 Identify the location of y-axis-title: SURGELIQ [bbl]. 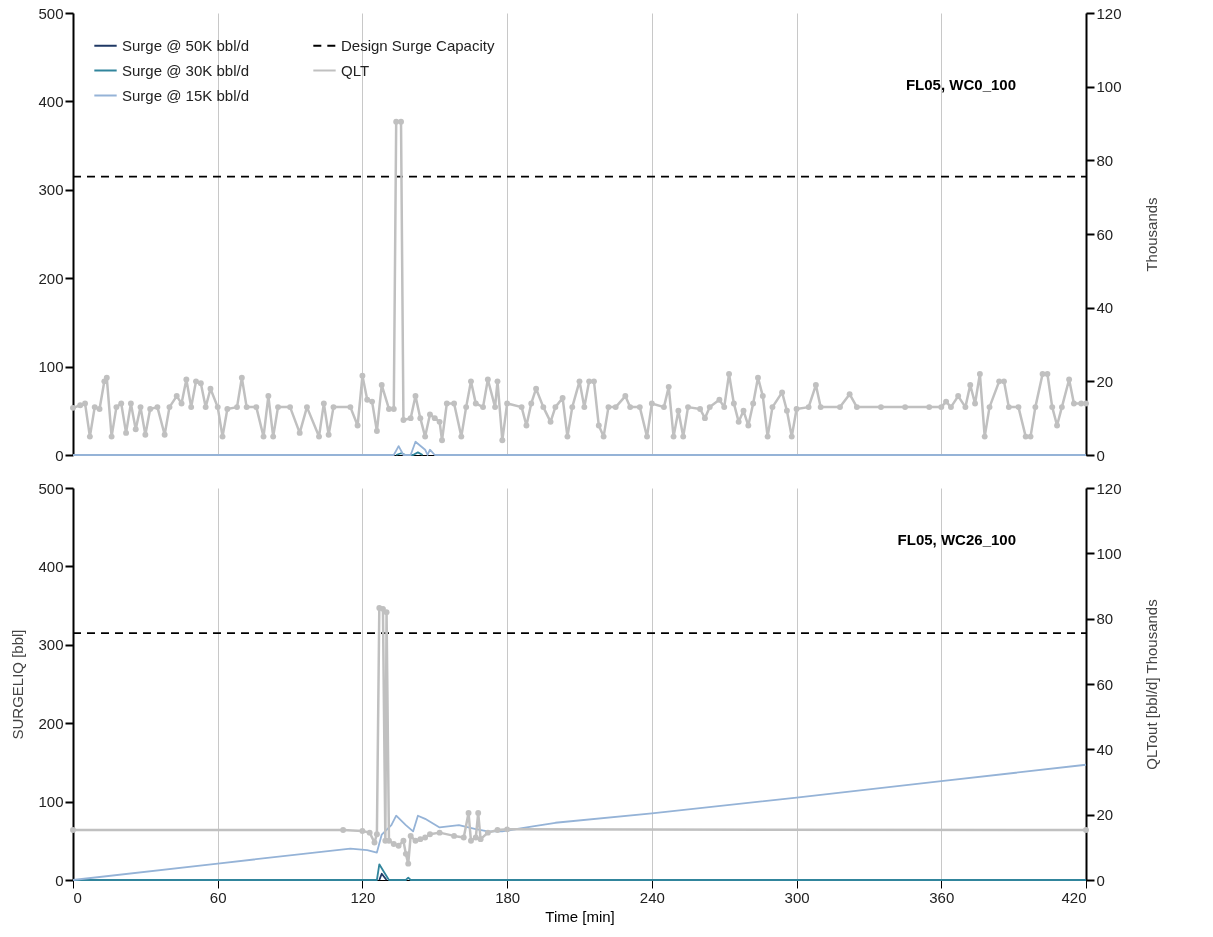
(18, 684).